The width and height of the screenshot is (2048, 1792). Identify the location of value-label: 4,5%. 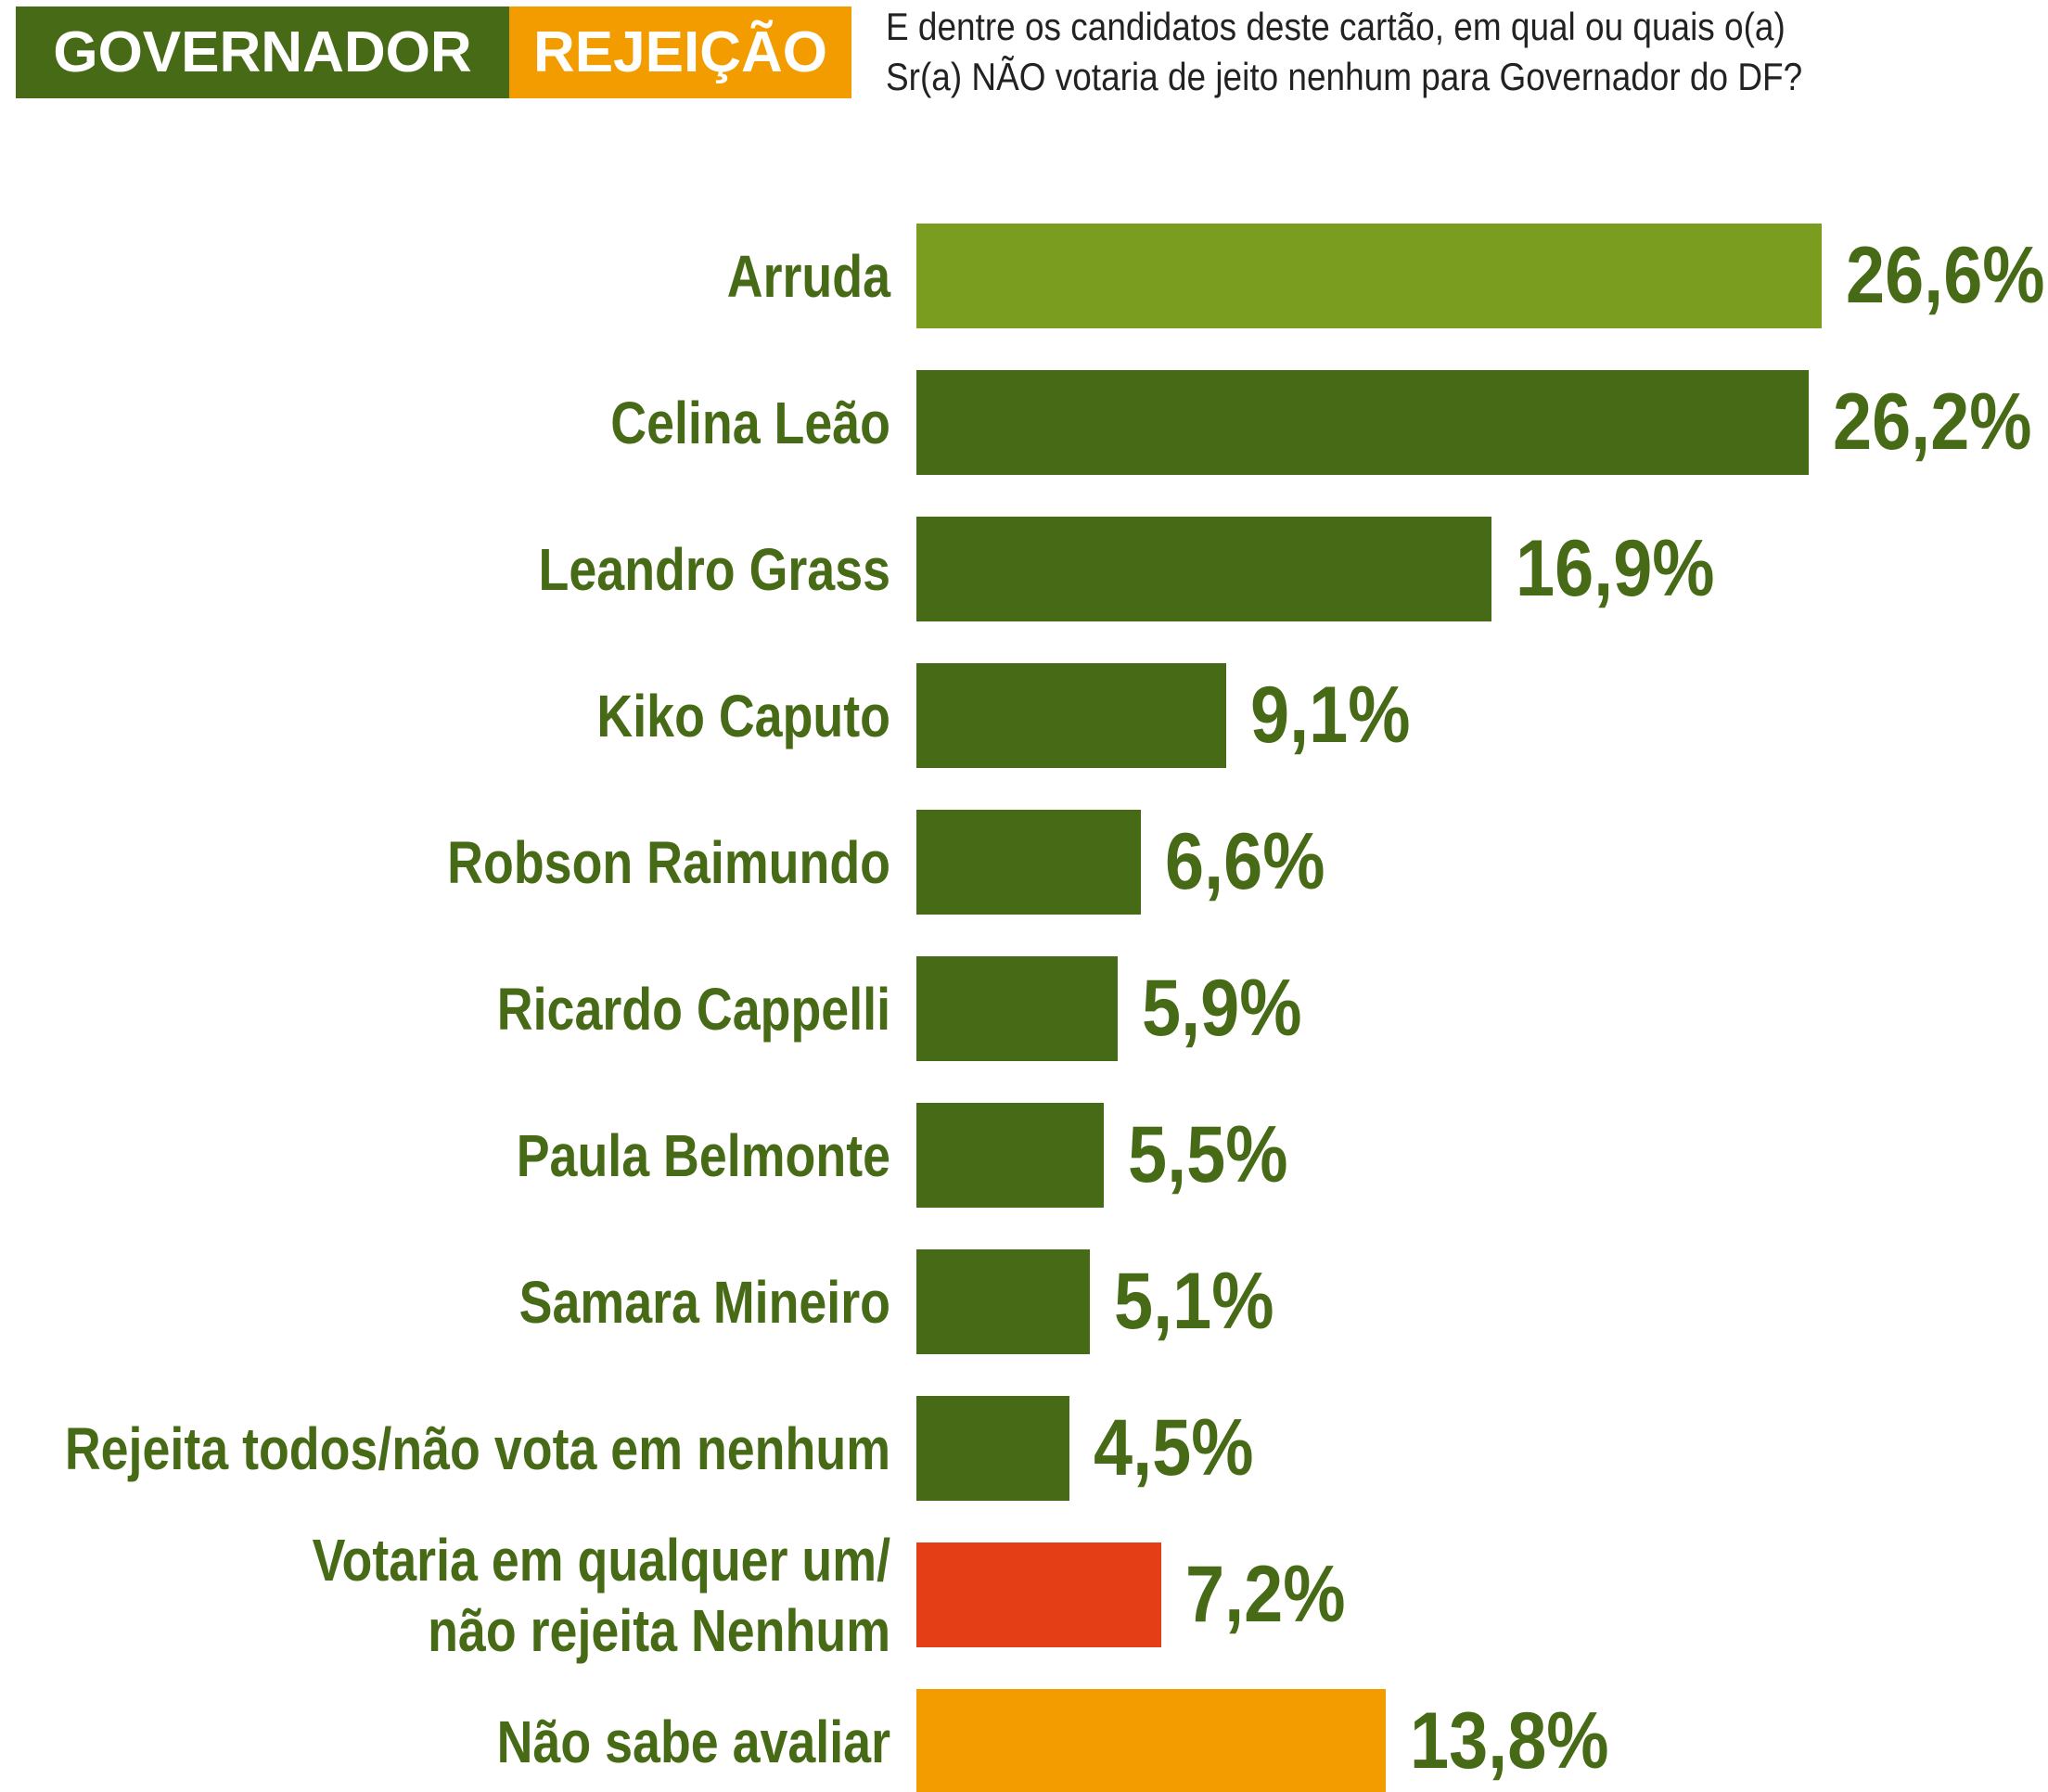
(1174, 1447).